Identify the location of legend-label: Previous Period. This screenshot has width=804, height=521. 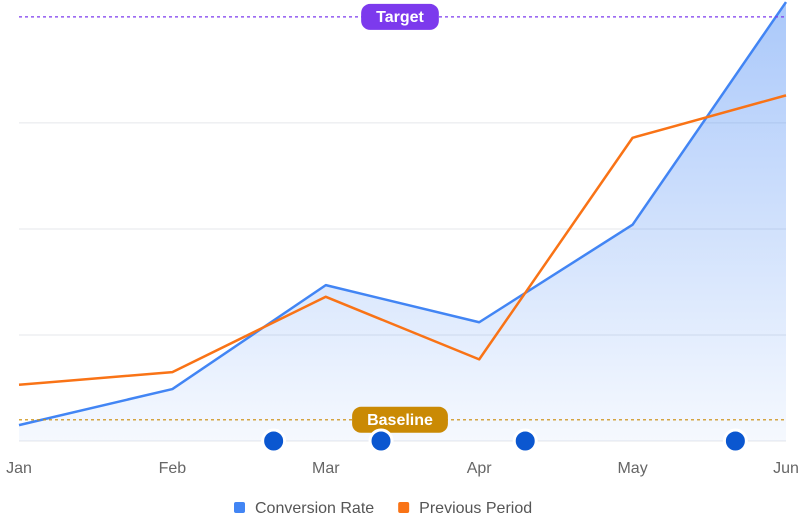
(475, 508).